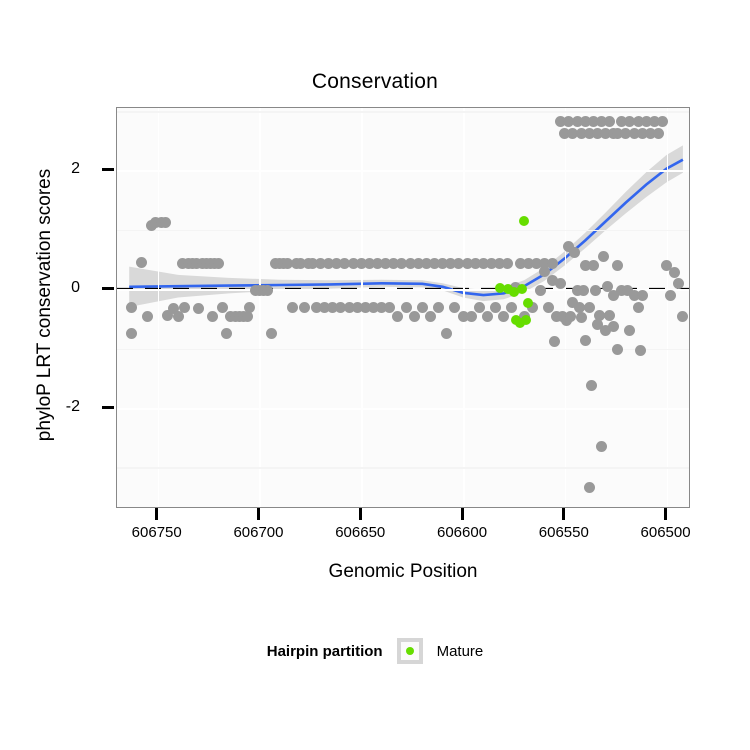  Describe the element at coordinates (563, 532) in the screenshot. I see `x-axis-tick-label: 606550` at that location.